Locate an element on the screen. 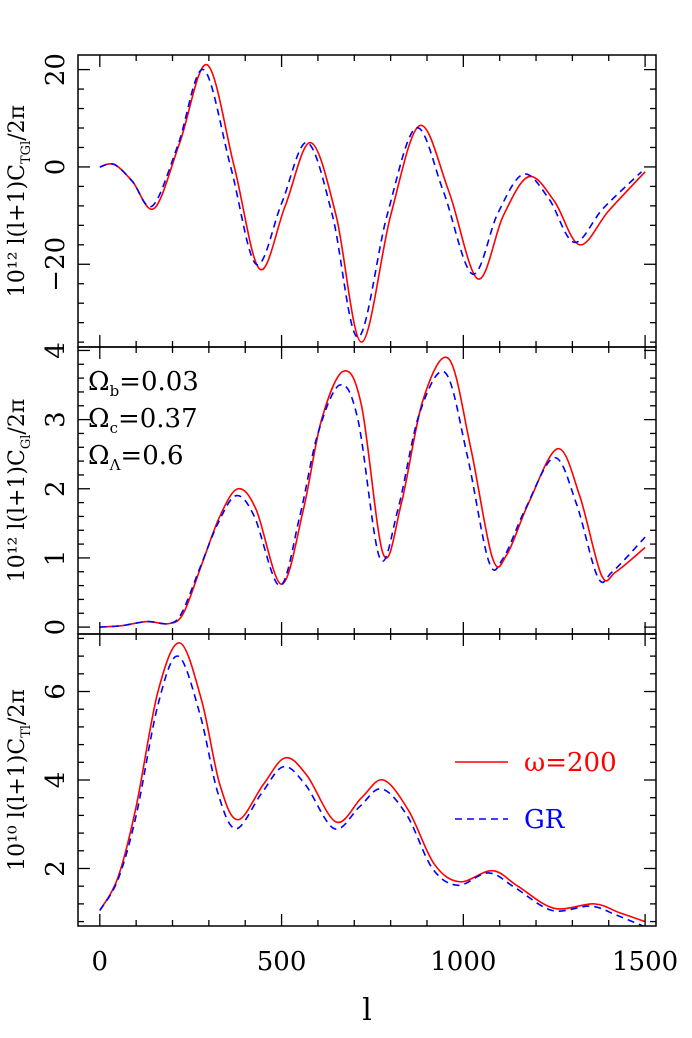  param-annotation: Ωc=0.37 is located at coordinates (143, 420).